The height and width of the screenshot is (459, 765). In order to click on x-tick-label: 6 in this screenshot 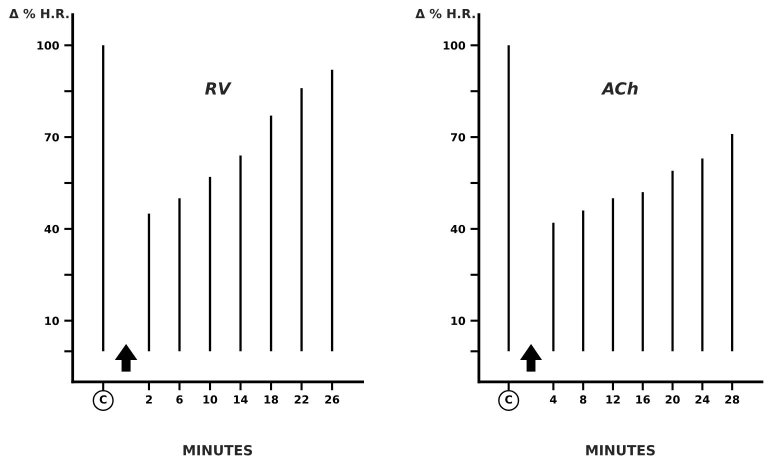, I will do `click(179, 399)`.